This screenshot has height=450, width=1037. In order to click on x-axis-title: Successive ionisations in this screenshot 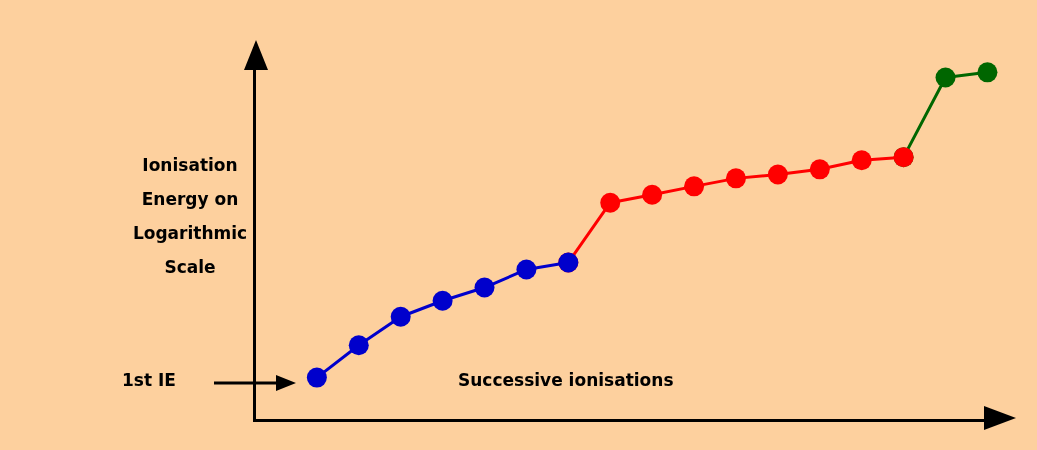, I will do `click(566, 380)`.